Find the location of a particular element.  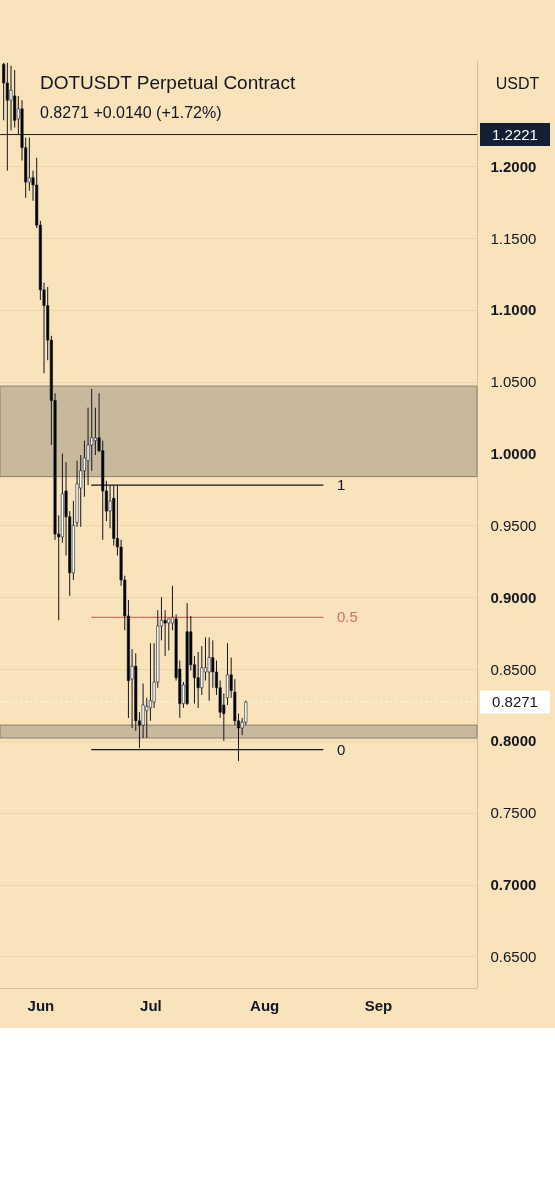

y-tick-label: 0.9000 is located at coordinates (513, 597).